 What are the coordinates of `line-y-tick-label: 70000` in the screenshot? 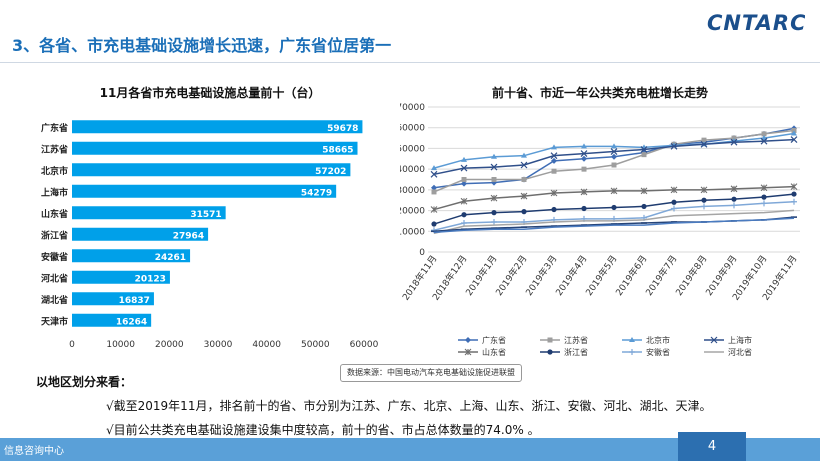 It's located at (412, 108).